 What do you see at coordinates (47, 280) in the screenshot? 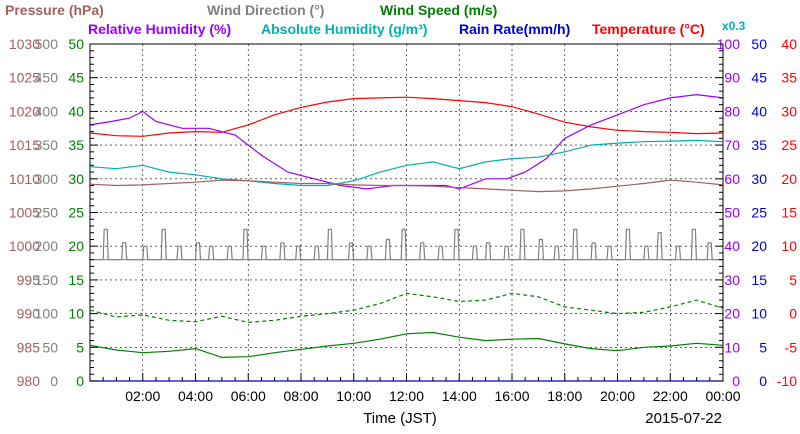
I see `y-tick-label: 150` at bounding box center [47, 280].